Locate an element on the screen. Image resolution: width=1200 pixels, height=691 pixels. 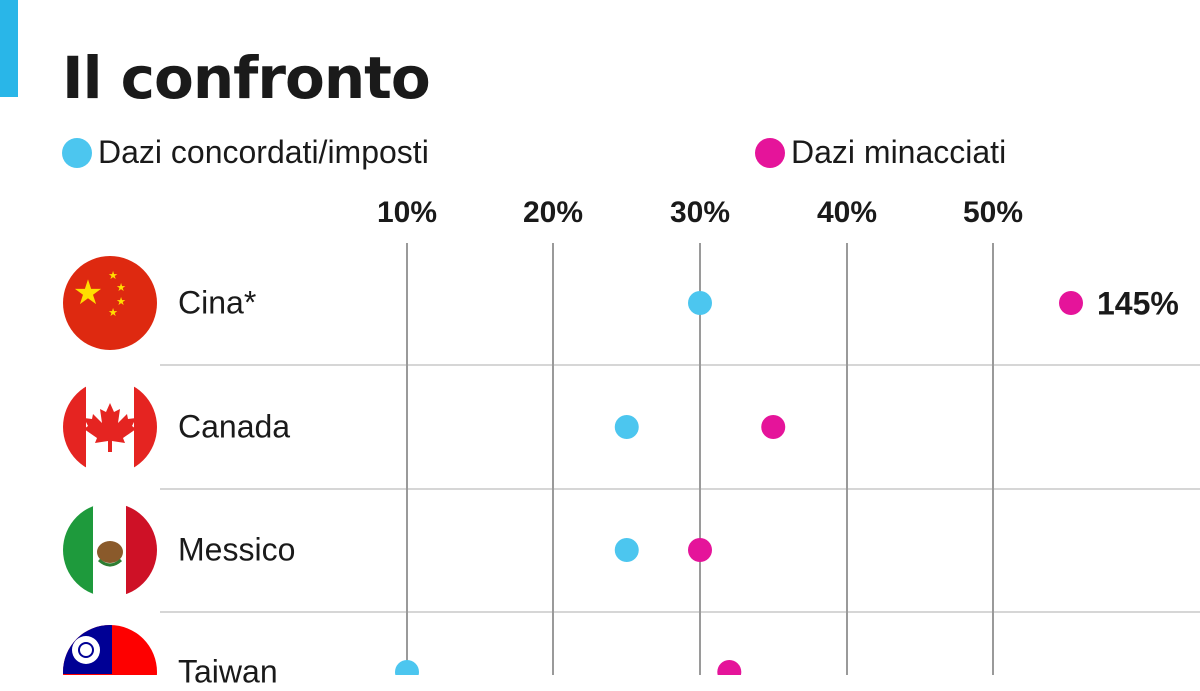
legend-item-threatened: Dazi minacciati is located at coordinates (880, 152).